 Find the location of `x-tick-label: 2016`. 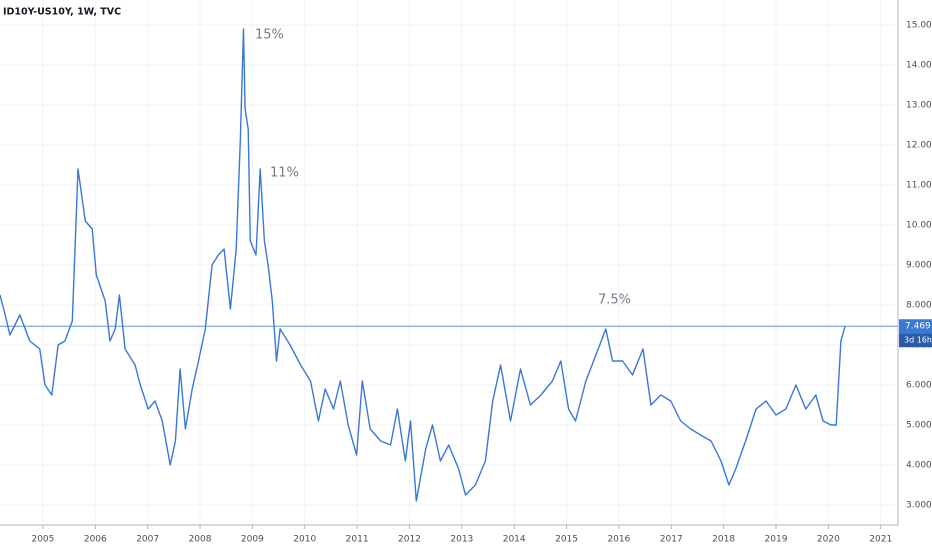

x-tick-label: 2016 is located at coordinates (618, 540).